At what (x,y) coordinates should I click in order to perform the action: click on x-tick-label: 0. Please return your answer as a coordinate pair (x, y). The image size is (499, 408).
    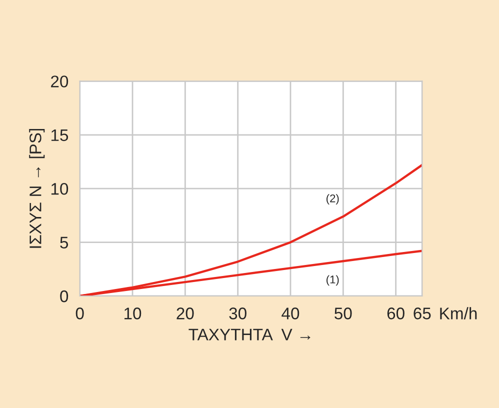
    Looking at the image, I should click on (80, 314).